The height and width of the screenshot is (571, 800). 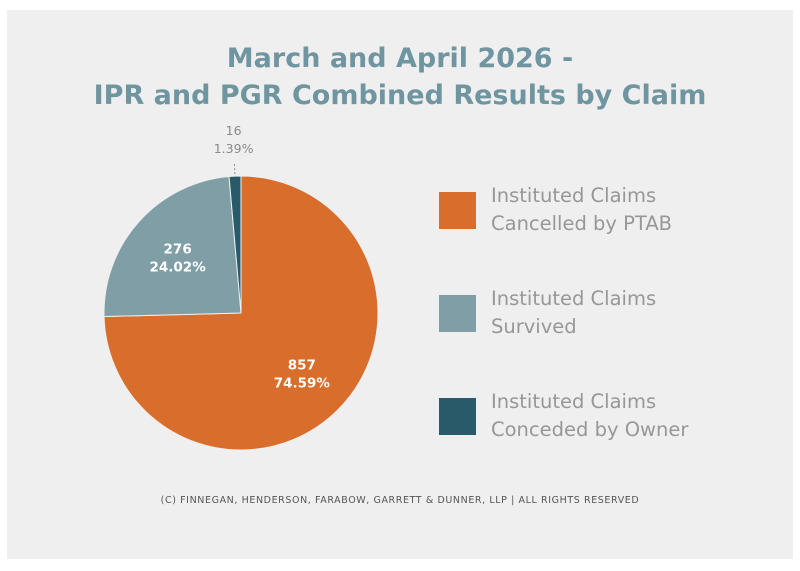 I want to click on legend-label-conceded-line-1: Instituted Claims, so click(x=574, y=401).